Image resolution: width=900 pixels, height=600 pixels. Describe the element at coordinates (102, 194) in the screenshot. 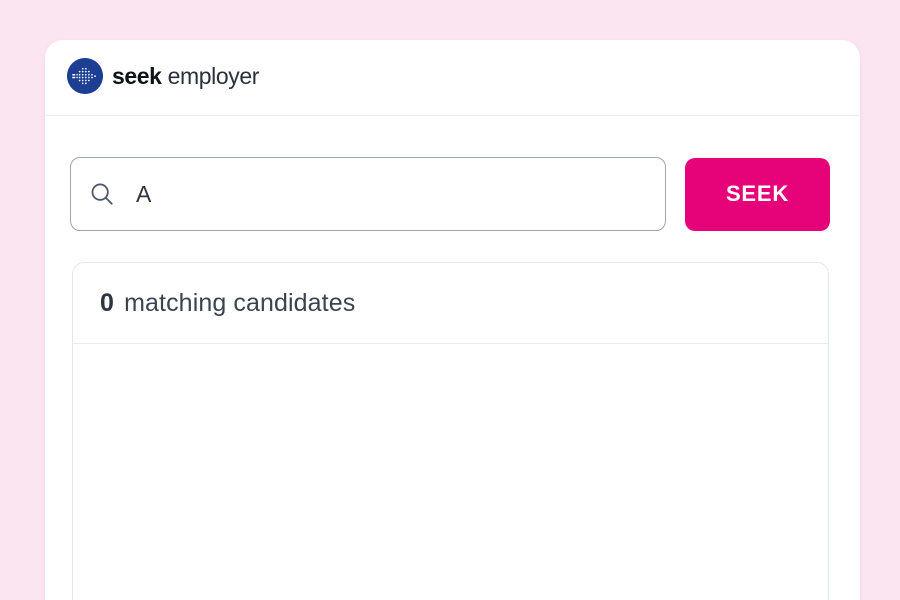

I see `search-icon` at that location.